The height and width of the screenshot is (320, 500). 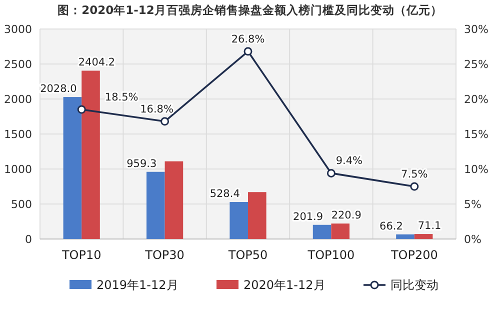 What do you see at coordinates (97, 62) in the screenshot?
I see `data-label: 2404.2` at bounding box center [97, 62].